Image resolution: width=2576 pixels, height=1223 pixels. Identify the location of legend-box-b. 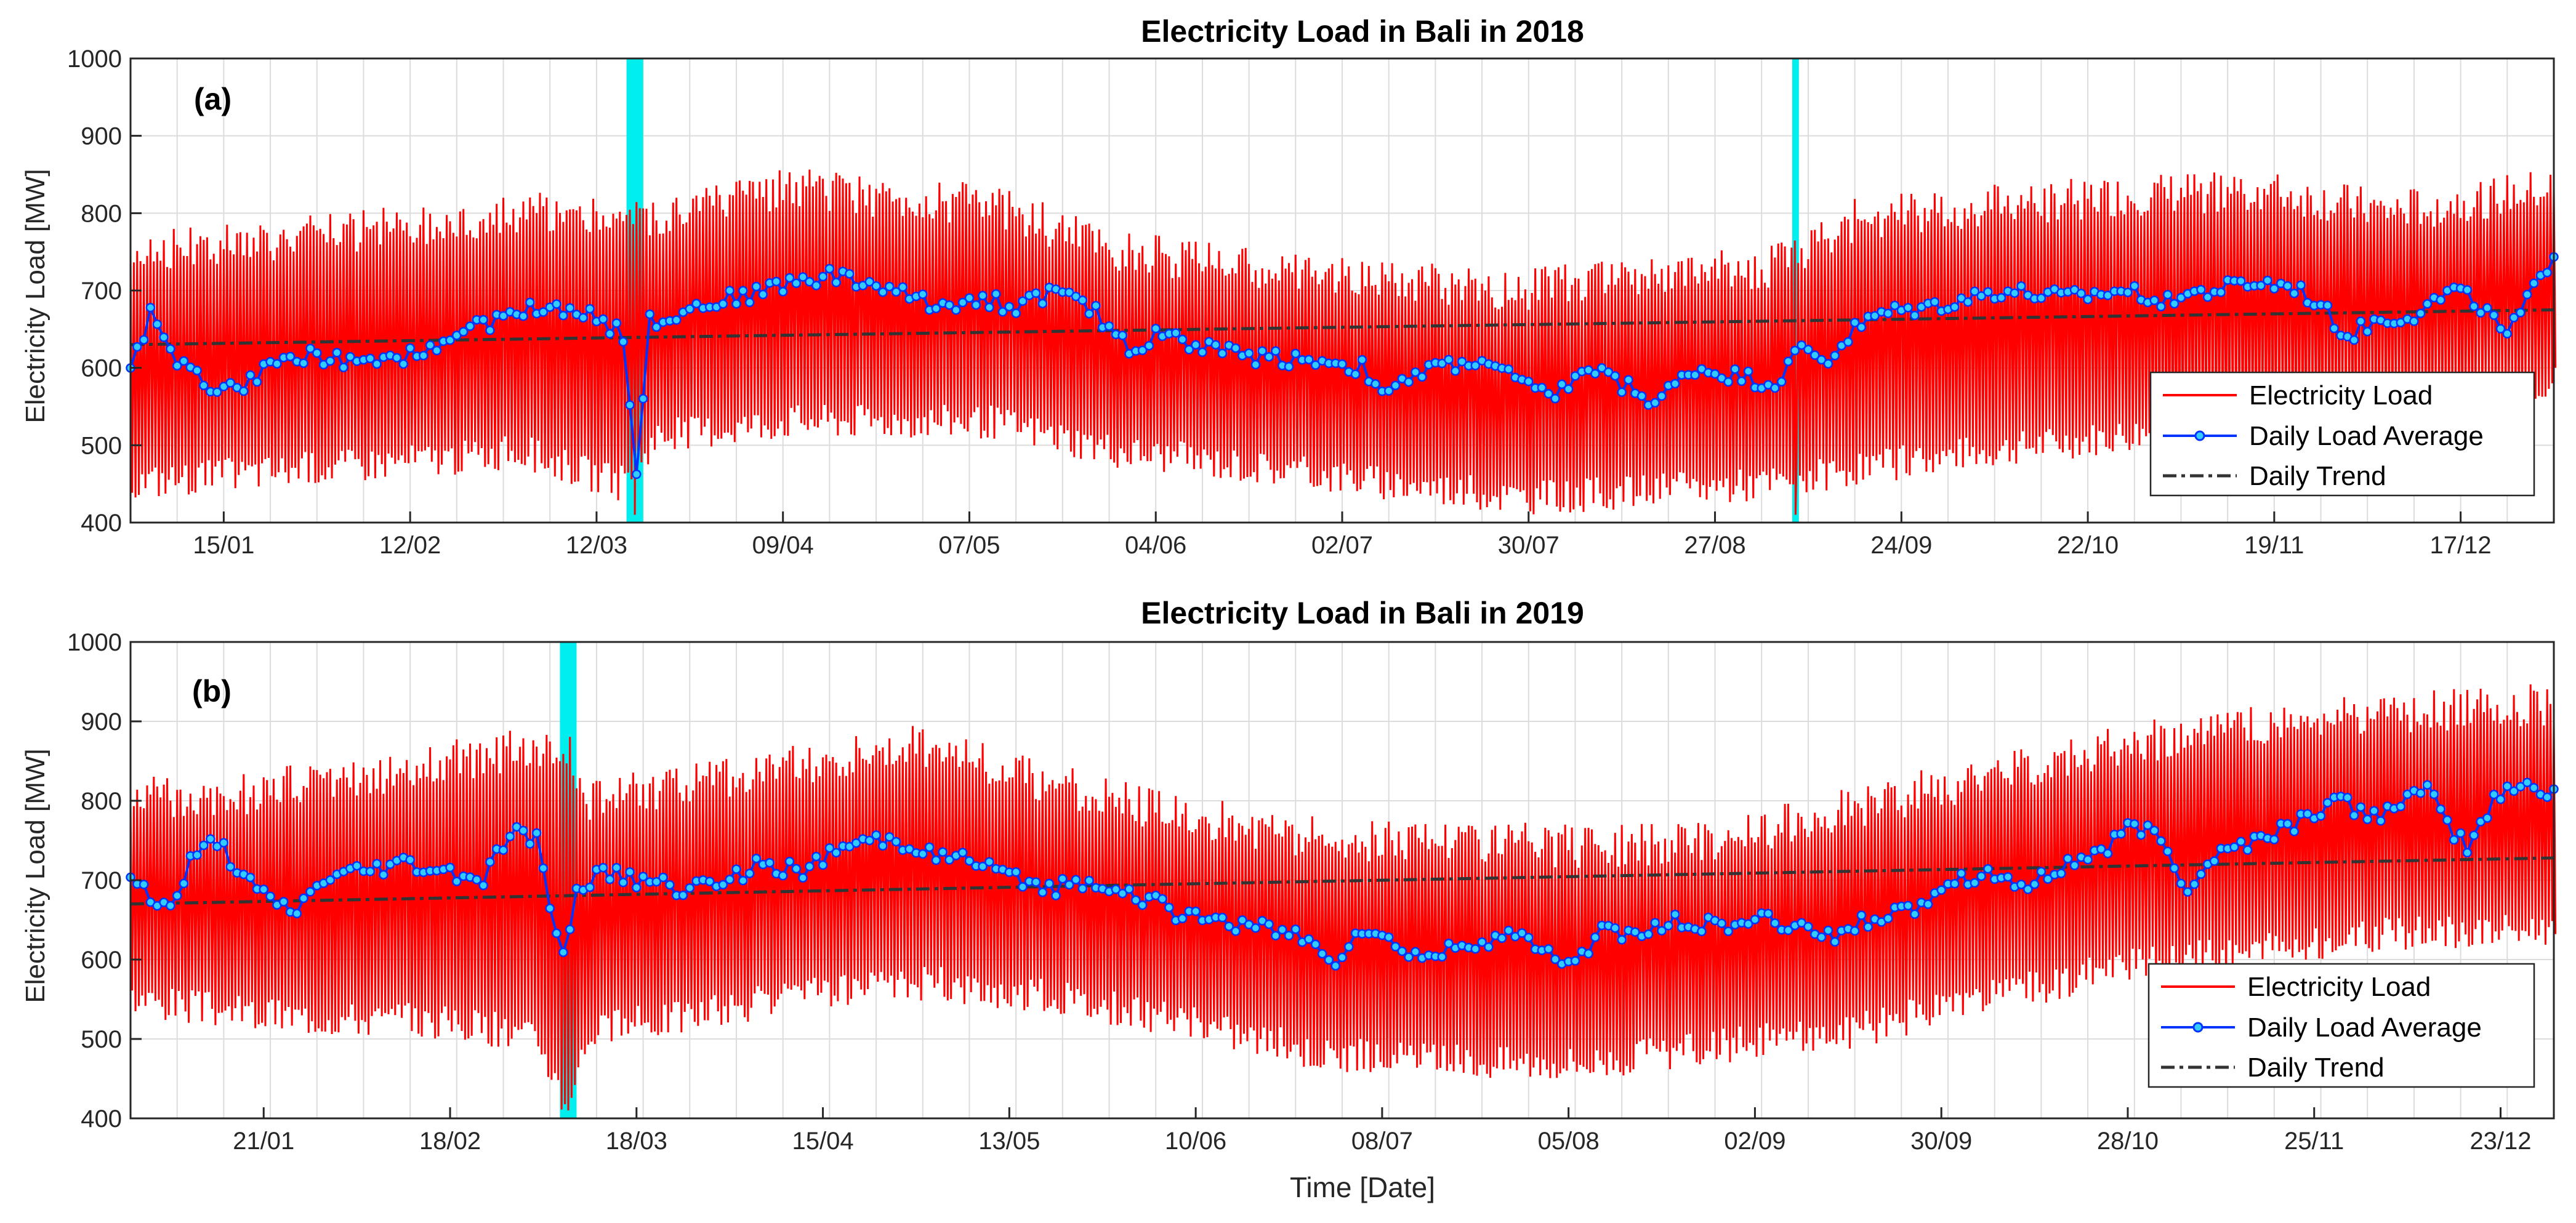
(2341, 1025).